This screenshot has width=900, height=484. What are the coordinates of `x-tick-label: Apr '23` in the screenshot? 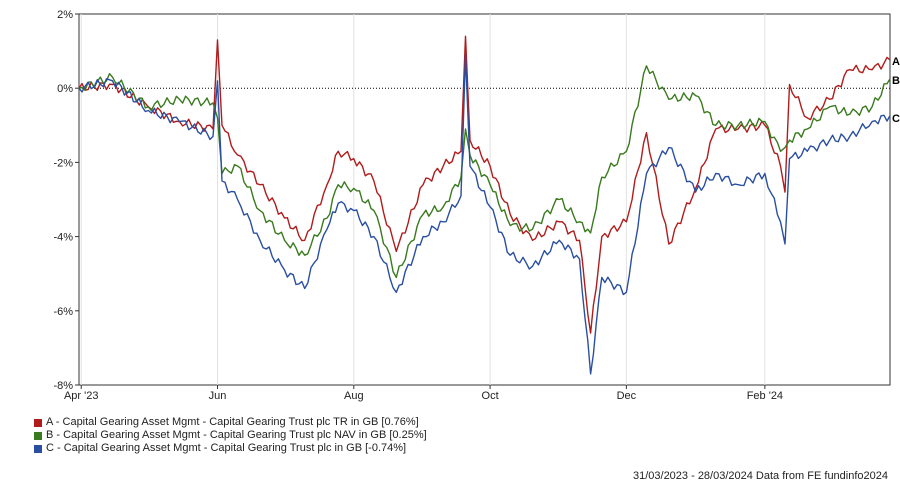 It's located at (81, 396).